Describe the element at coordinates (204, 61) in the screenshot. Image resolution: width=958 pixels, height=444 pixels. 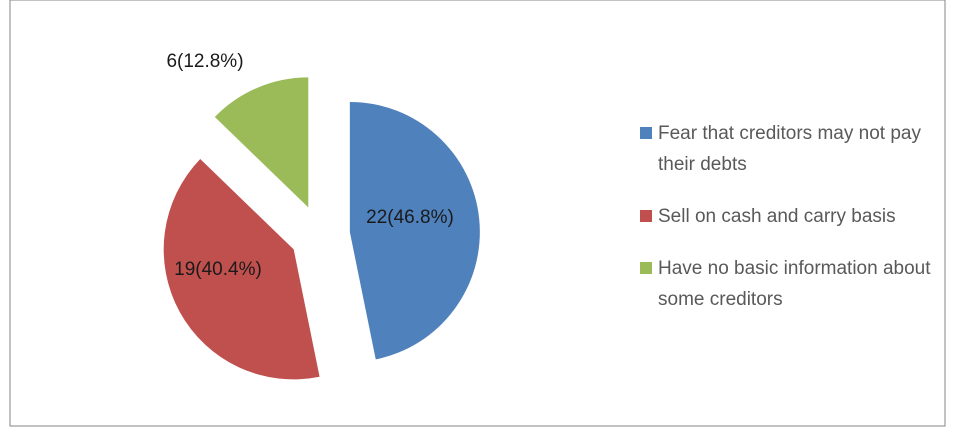
I see `data-label: 6(12.8%)` at that location.